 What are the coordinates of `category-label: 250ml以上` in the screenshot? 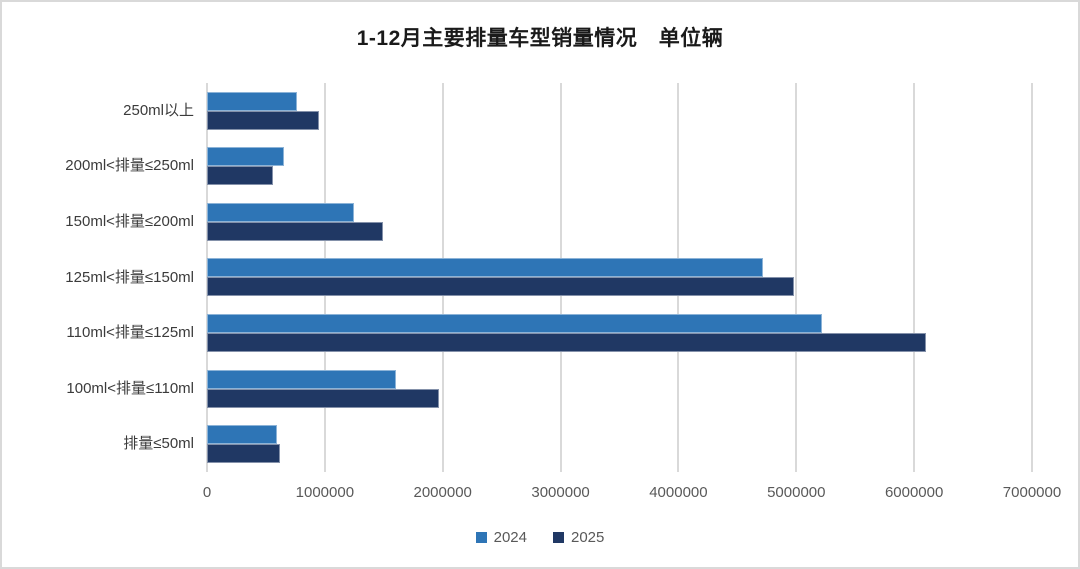 It's located at (158, 110).